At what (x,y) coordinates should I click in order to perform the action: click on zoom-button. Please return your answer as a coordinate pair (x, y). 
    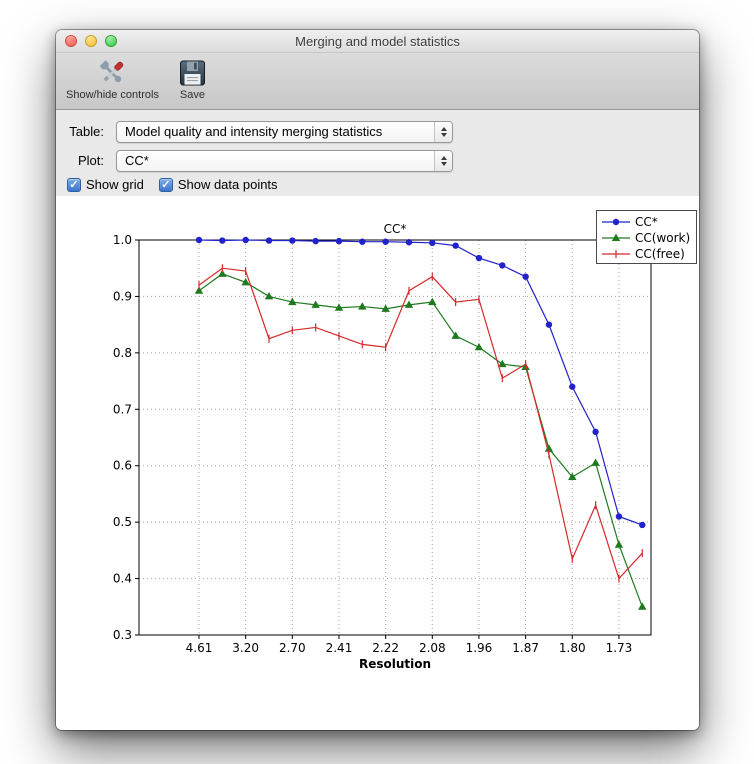
    Looking at the image, I should click on (111, 41).